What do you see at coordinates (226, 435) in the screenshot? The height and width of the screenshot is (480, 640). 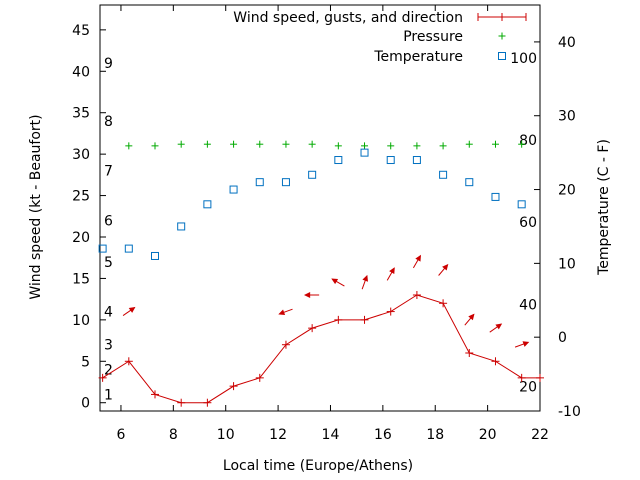 I see `x-tick-label: 10` at bounding box center [226, 435].